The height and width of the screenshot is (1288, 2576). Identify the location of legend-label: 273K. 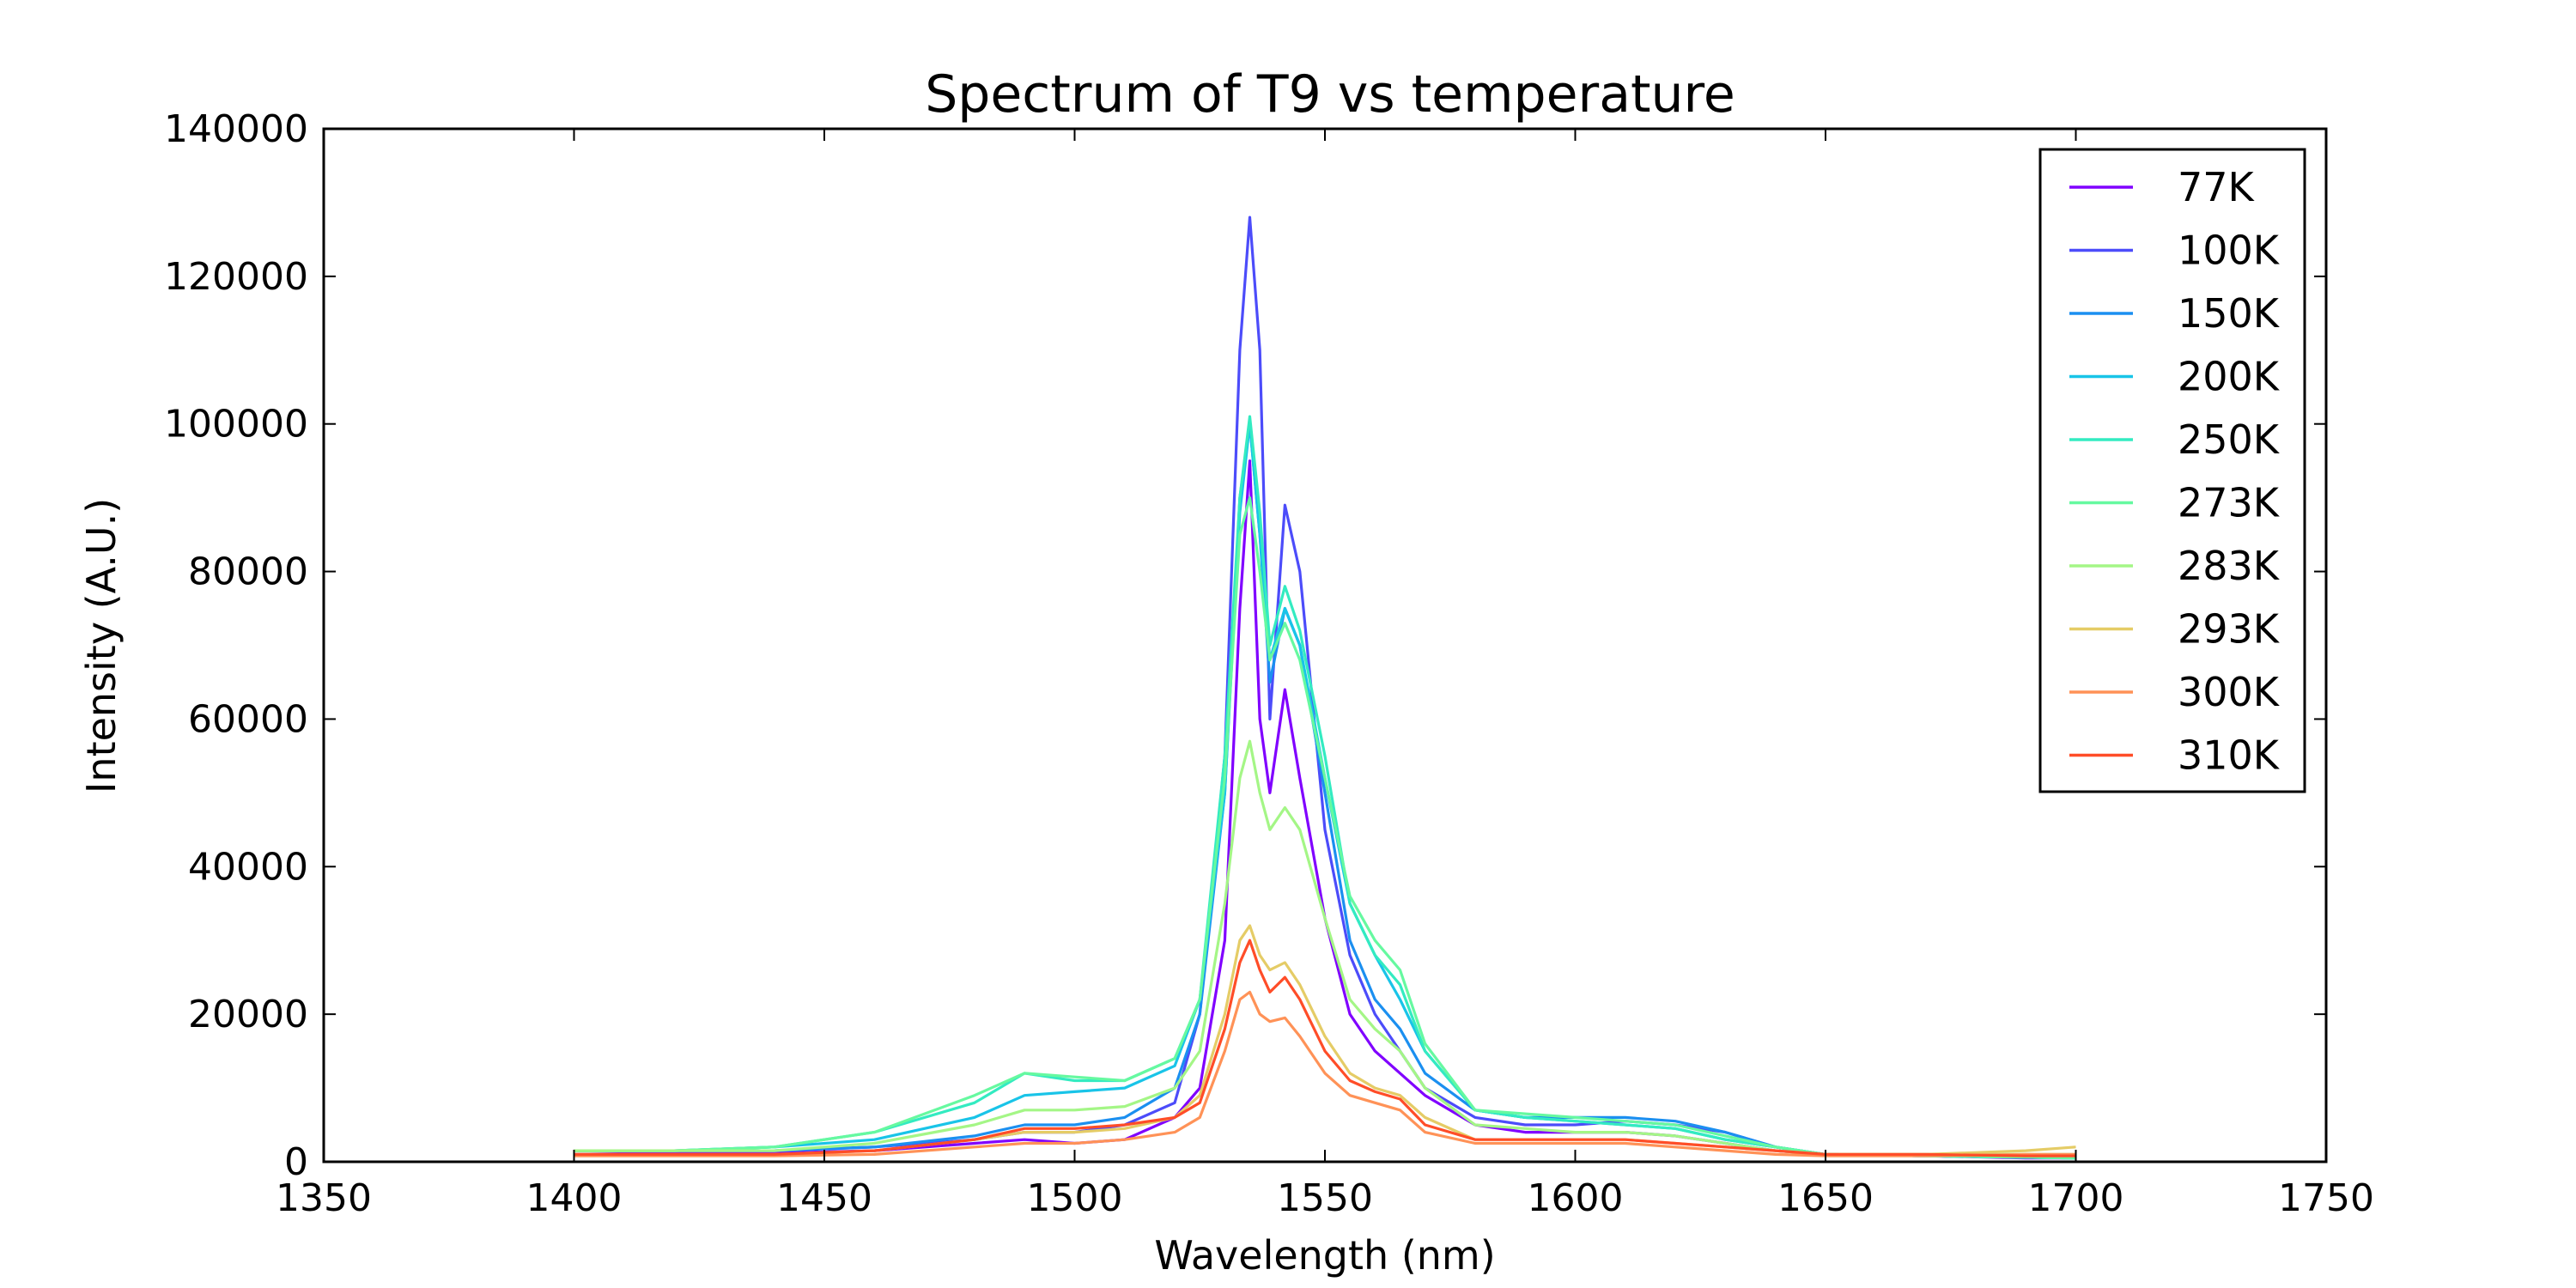
(2229, 503).